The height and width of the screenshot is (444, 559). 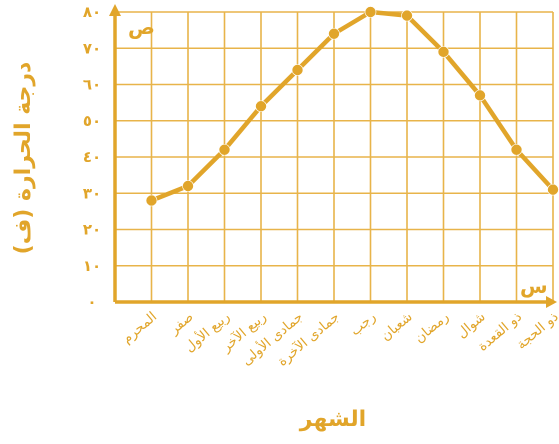 I want to click on y-axis-arrow-icon, so click(x=115, y=10).